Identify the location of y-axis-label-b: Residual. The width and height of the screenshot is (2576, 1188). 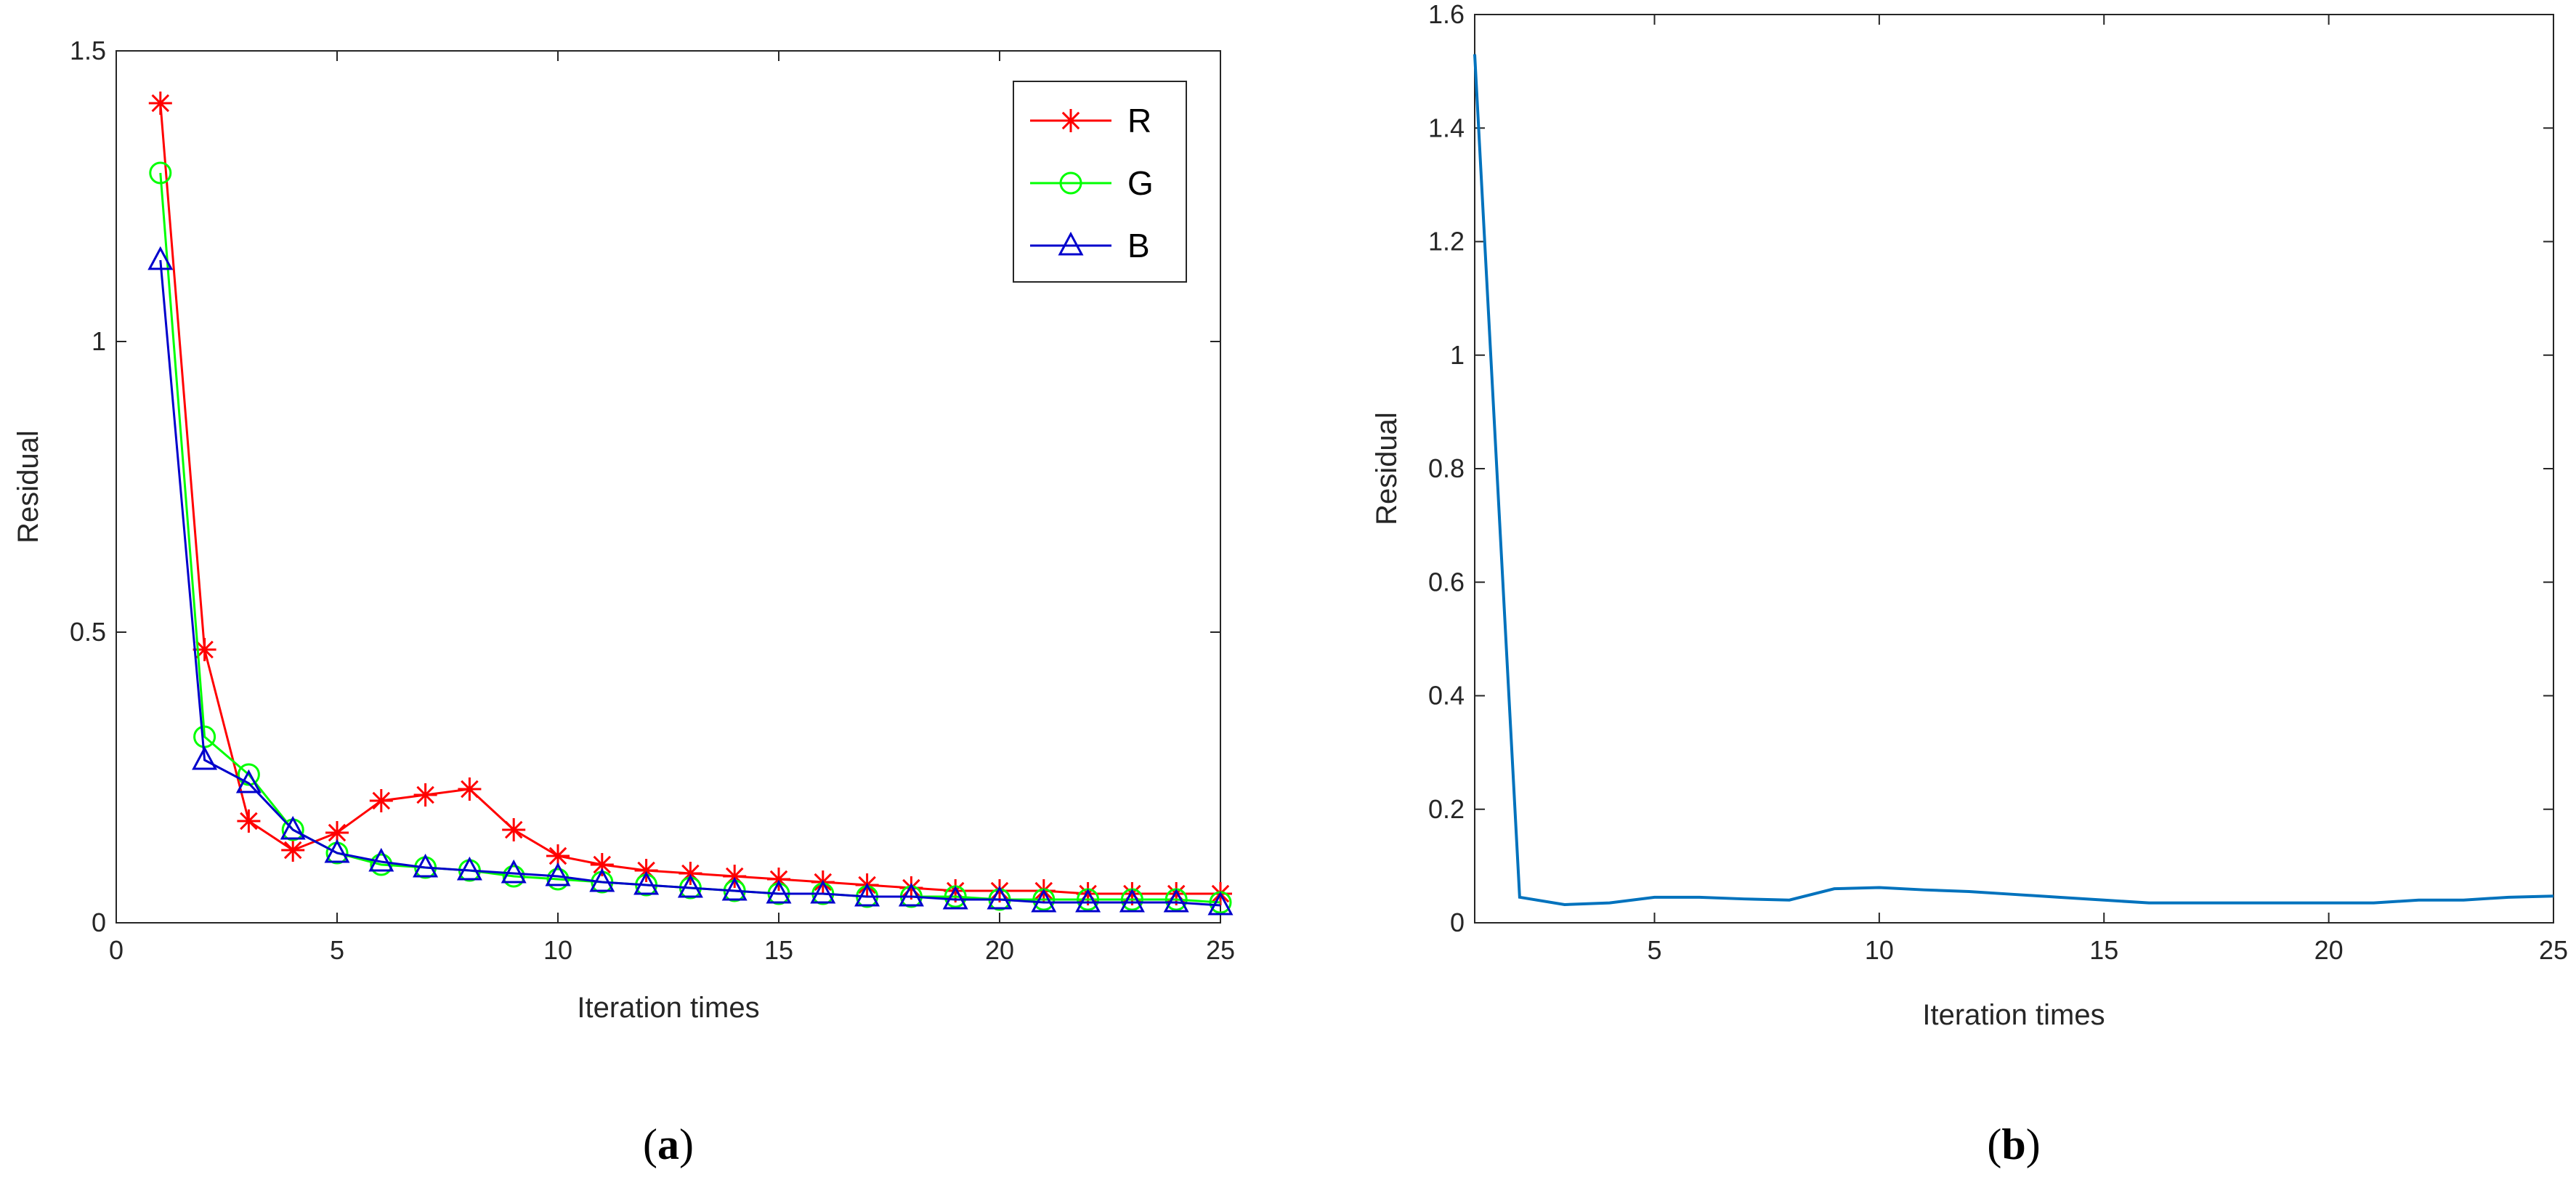
(1387, 469).